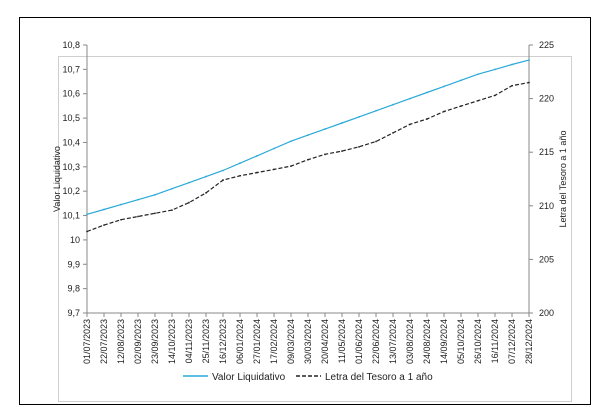  I want to click on left-tick-label: 10,3, so click(71, 167).